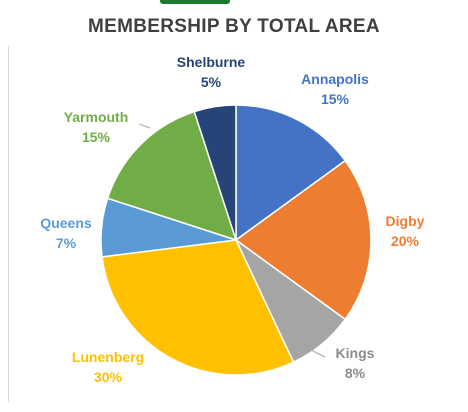  I want to click on leader-line-yarmouth, so click(144, 126).